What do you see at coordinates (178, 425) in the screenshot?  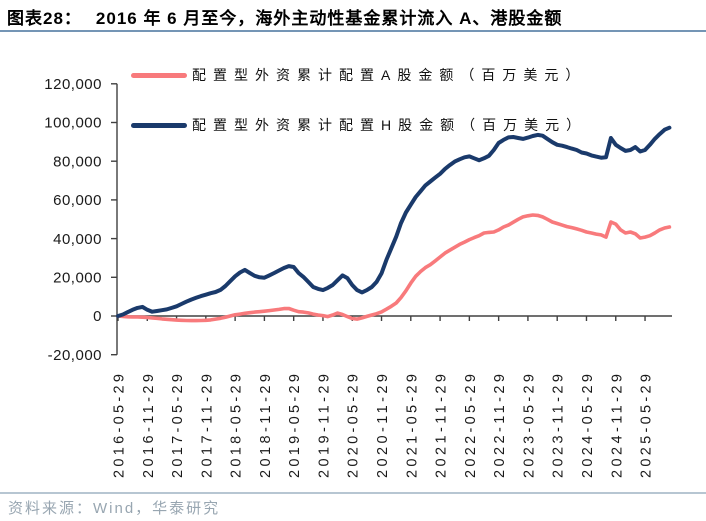 I see `x-tick-label: 2017-05-29` at bounding box center [178, 425].